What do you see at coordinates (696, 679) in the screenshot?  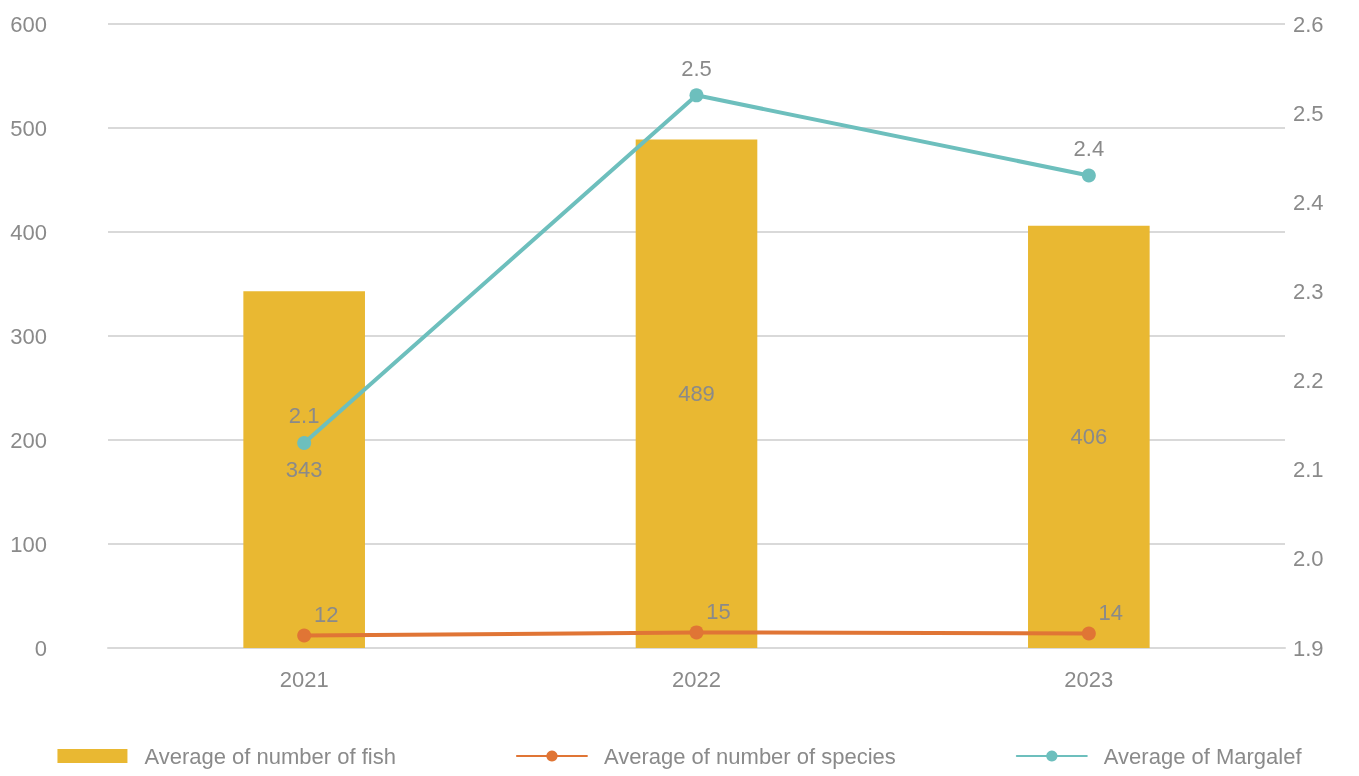 I see `x-tick-label: 2022` at bounding box center [696, 679].